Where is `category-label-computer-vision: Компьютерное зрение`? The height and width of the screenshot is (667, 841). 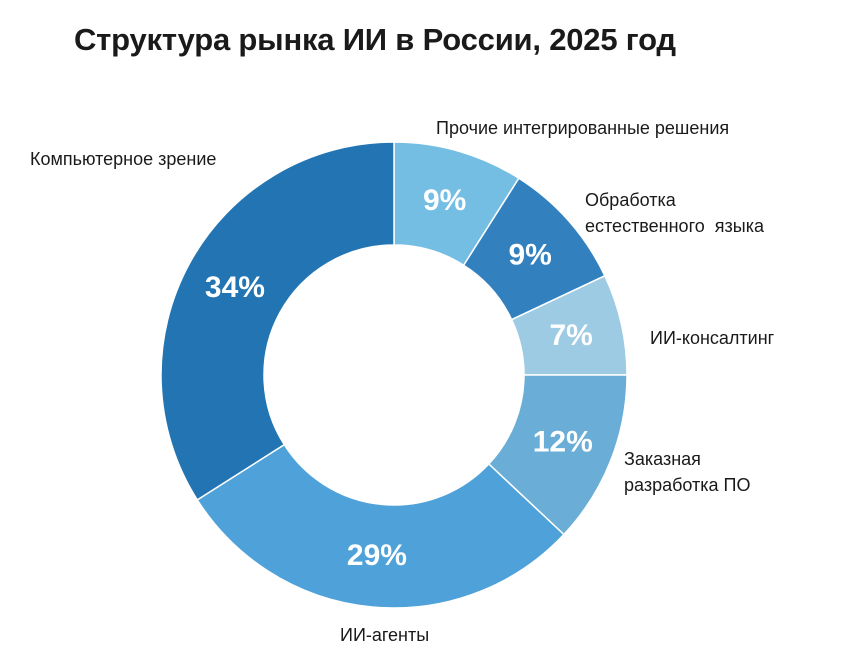
category-label-computer-vision: Компьютерное зрение is located at coordinates (123, 159).